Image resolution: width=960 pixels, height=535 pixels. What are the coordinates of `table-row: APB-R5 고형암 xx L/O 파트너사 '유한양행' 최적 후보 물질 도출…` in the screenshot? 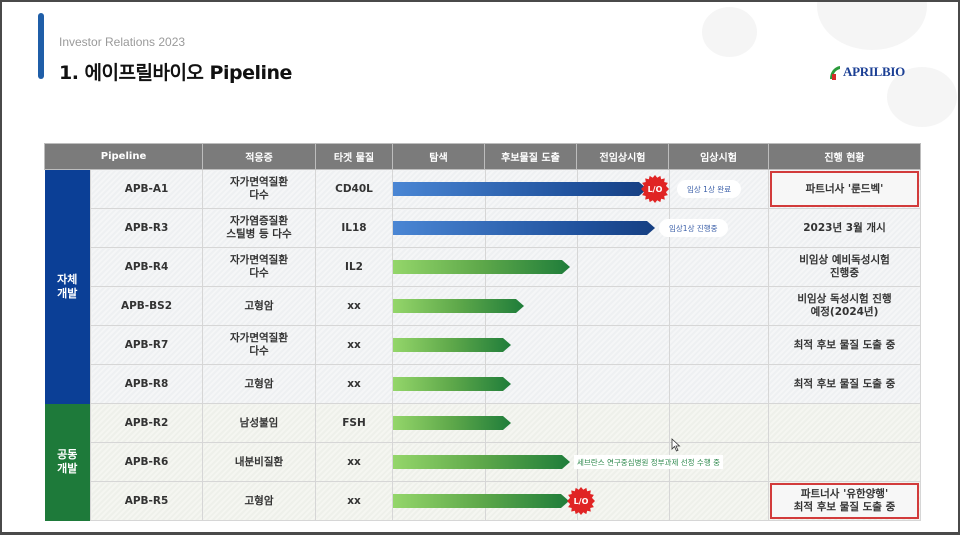 It's located at (483, 501).